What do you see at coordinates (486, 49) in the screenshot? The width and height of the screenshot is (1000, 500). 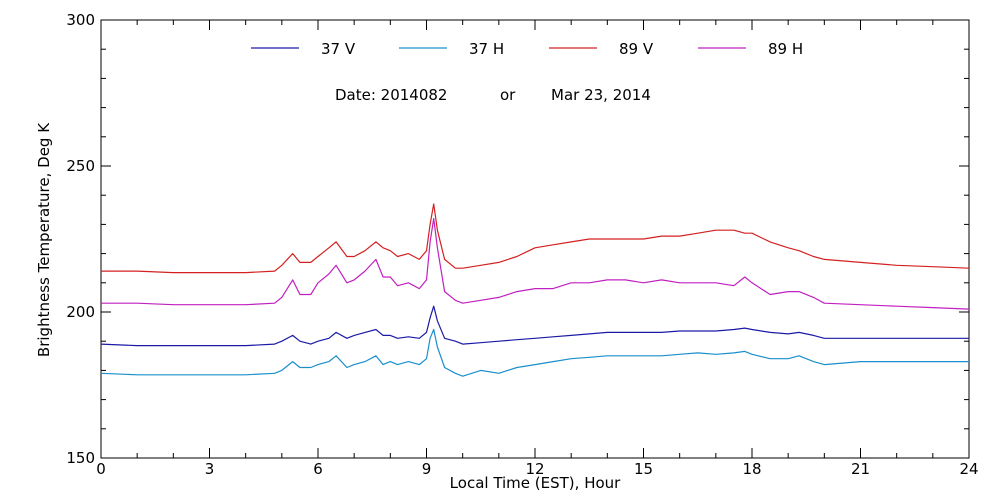 I see `legend-label: 37 H` at bounding box center [486, 49].